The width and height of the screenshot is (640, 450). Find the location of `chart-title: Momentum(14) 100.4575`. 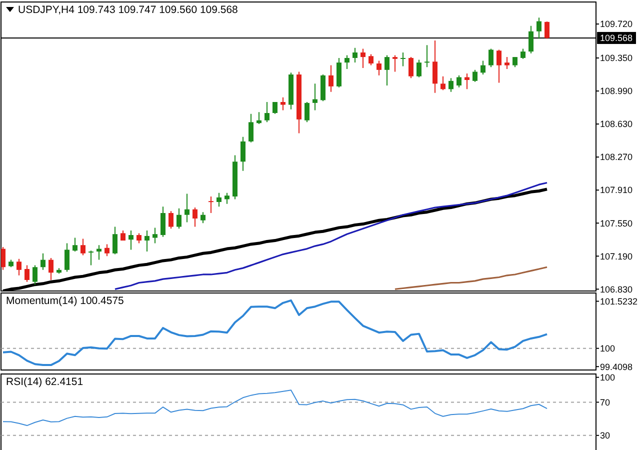

chart-title: Momentum(14) 100.4575 is located at coordinates (65, 301).